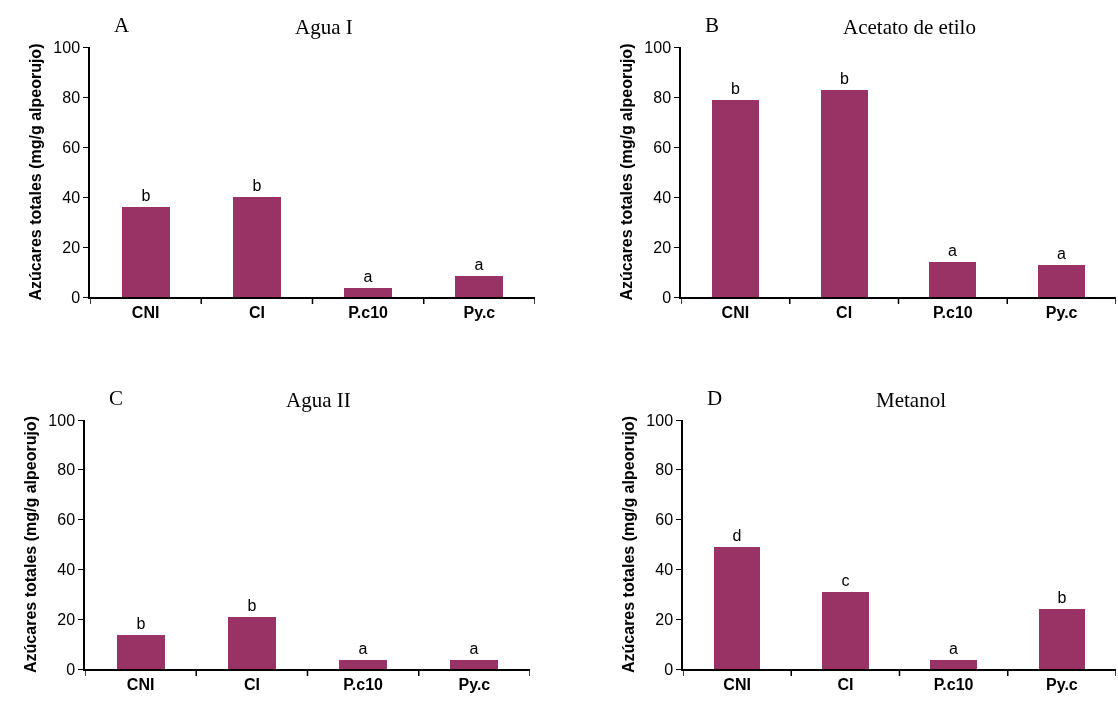 This screenshot has height=707, width=1118. Describe the element at coordinates (318, 400) in the screenshot. I see `chart-title: Agua II` at that location.